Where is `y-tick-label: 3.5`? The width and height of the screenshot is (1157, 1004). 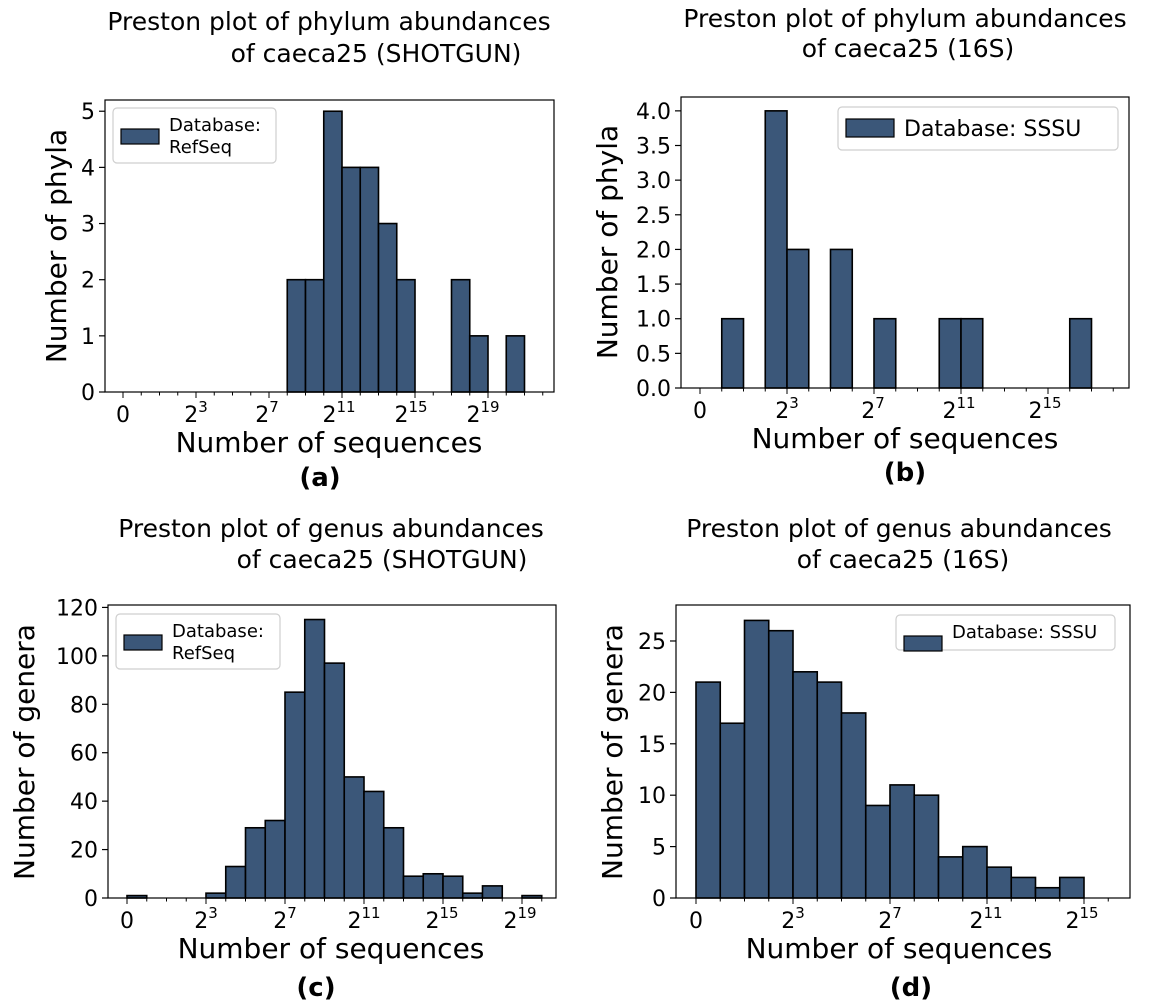 y-tick-label: 3.5 is located at coordinates (653, 147).